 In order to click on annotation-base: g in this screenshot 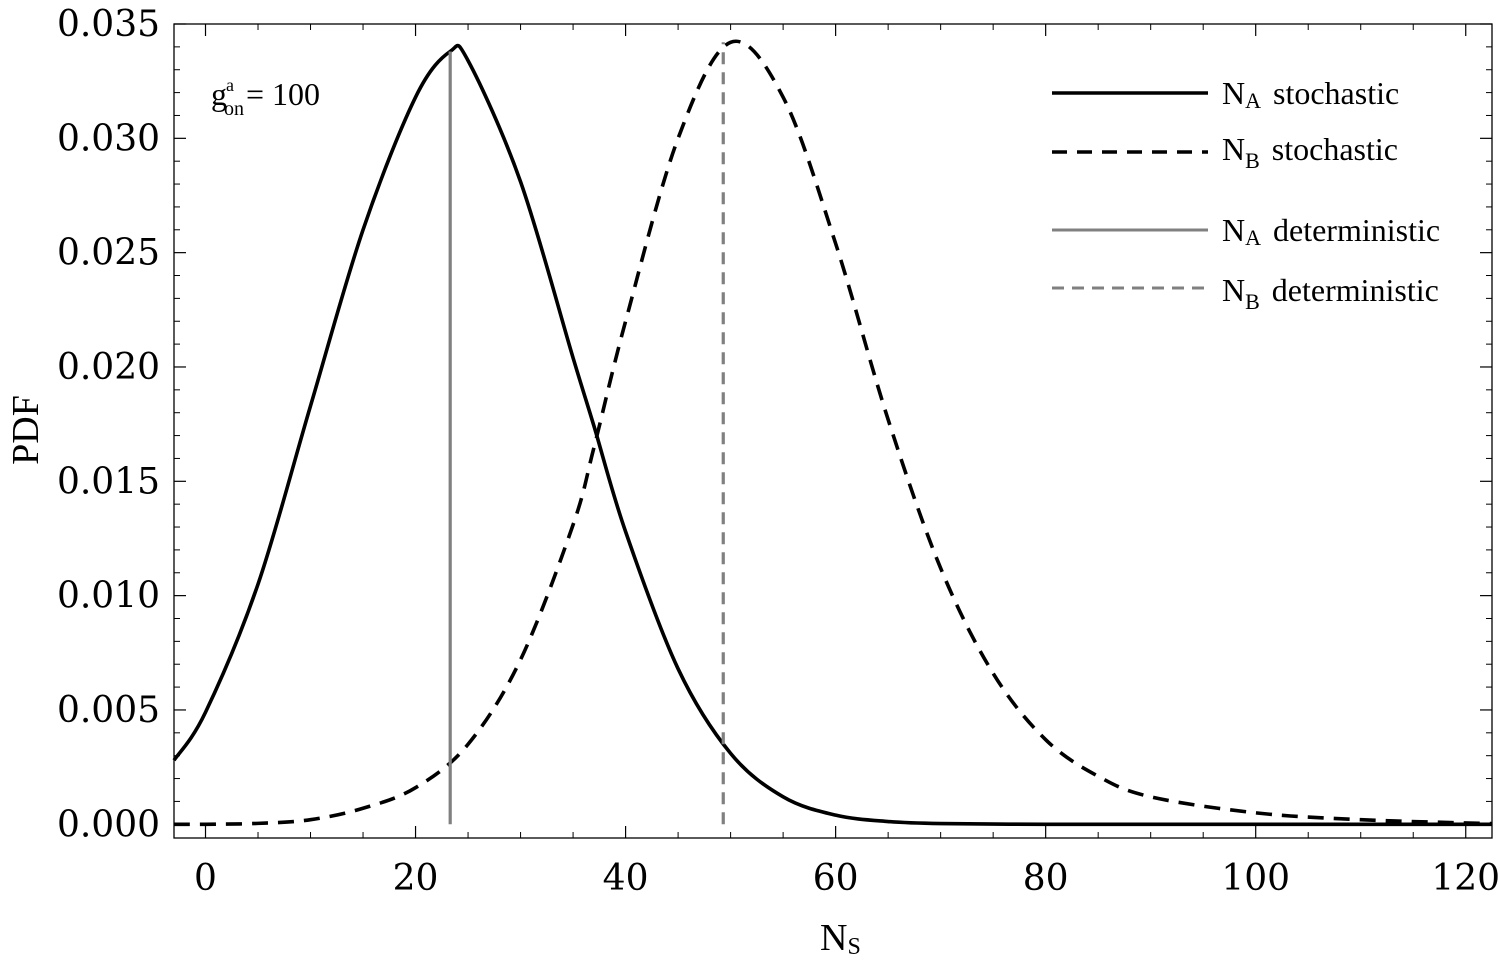, I will do `click(219, 94)`.